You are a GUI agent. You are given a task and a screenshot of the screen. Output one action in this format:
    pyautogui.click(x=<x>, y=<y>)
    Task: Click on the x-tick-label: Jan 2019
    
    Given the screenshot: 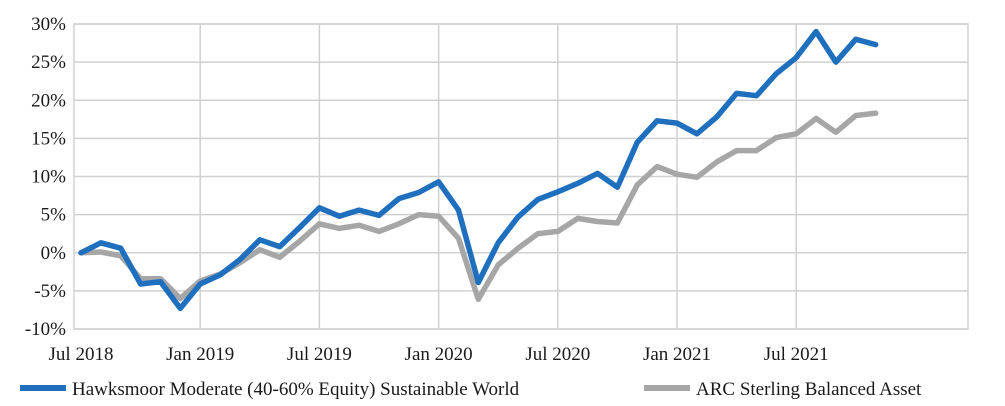 What is the action you would take?
    pyautogui.click(x=200, y=354)
    